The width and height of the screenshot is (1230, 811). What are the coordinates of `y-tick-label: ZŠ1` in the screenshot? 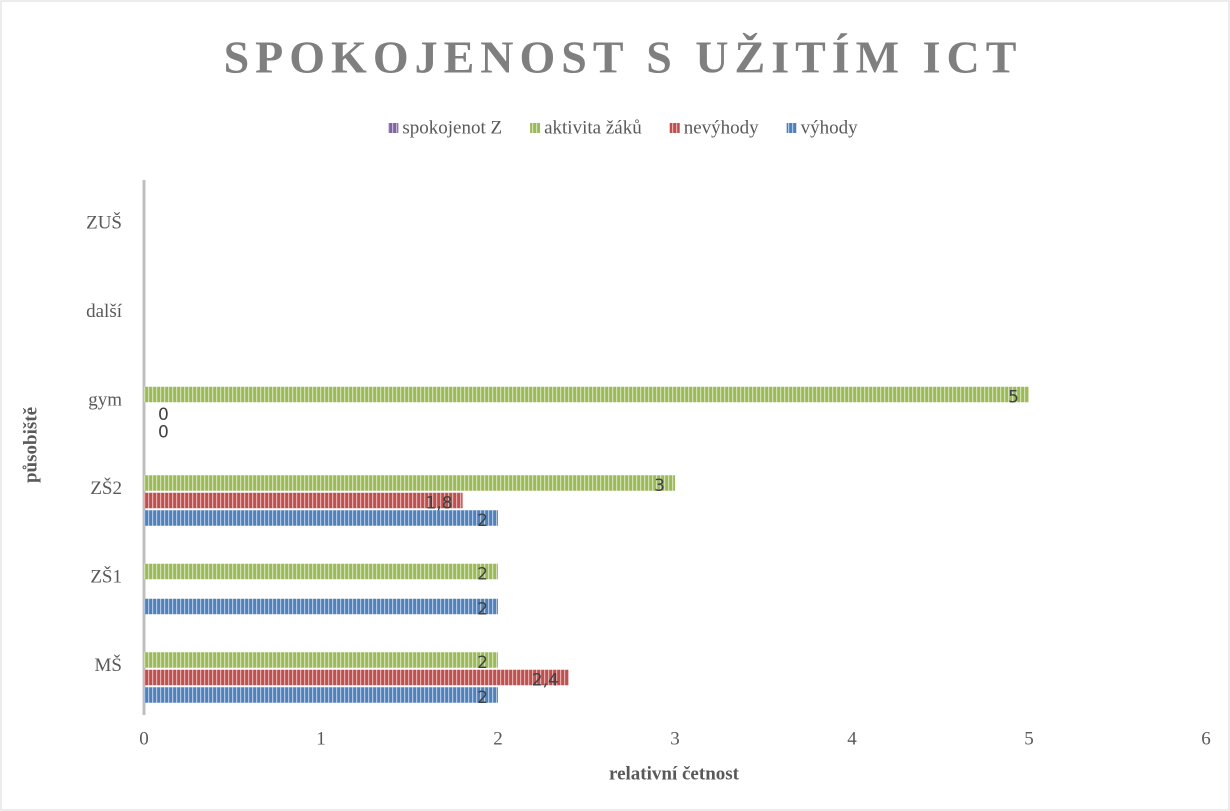 It's located at (106, 577).